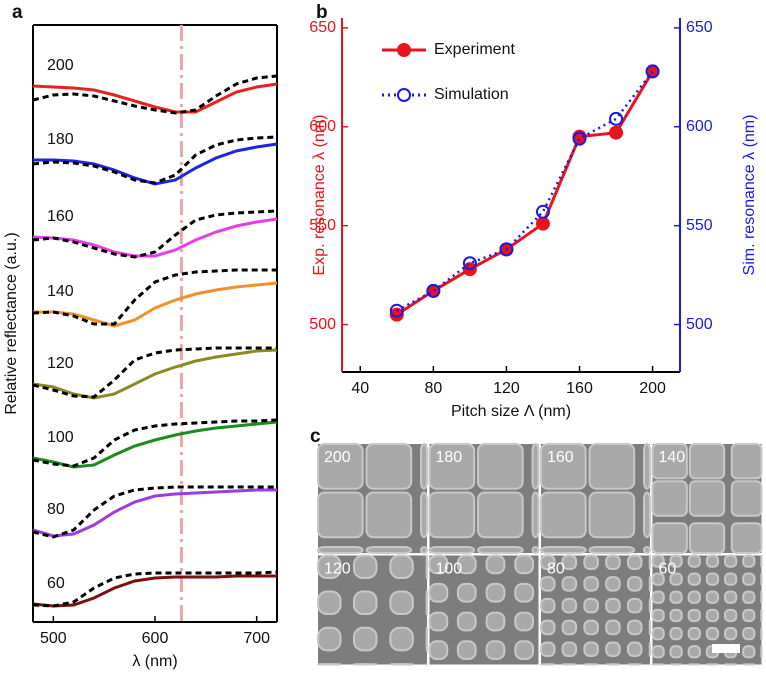  What do you see at coordinates (60, 363) in the screenshot?
I see `curve-label: 120` at bounding box center [60, 363].